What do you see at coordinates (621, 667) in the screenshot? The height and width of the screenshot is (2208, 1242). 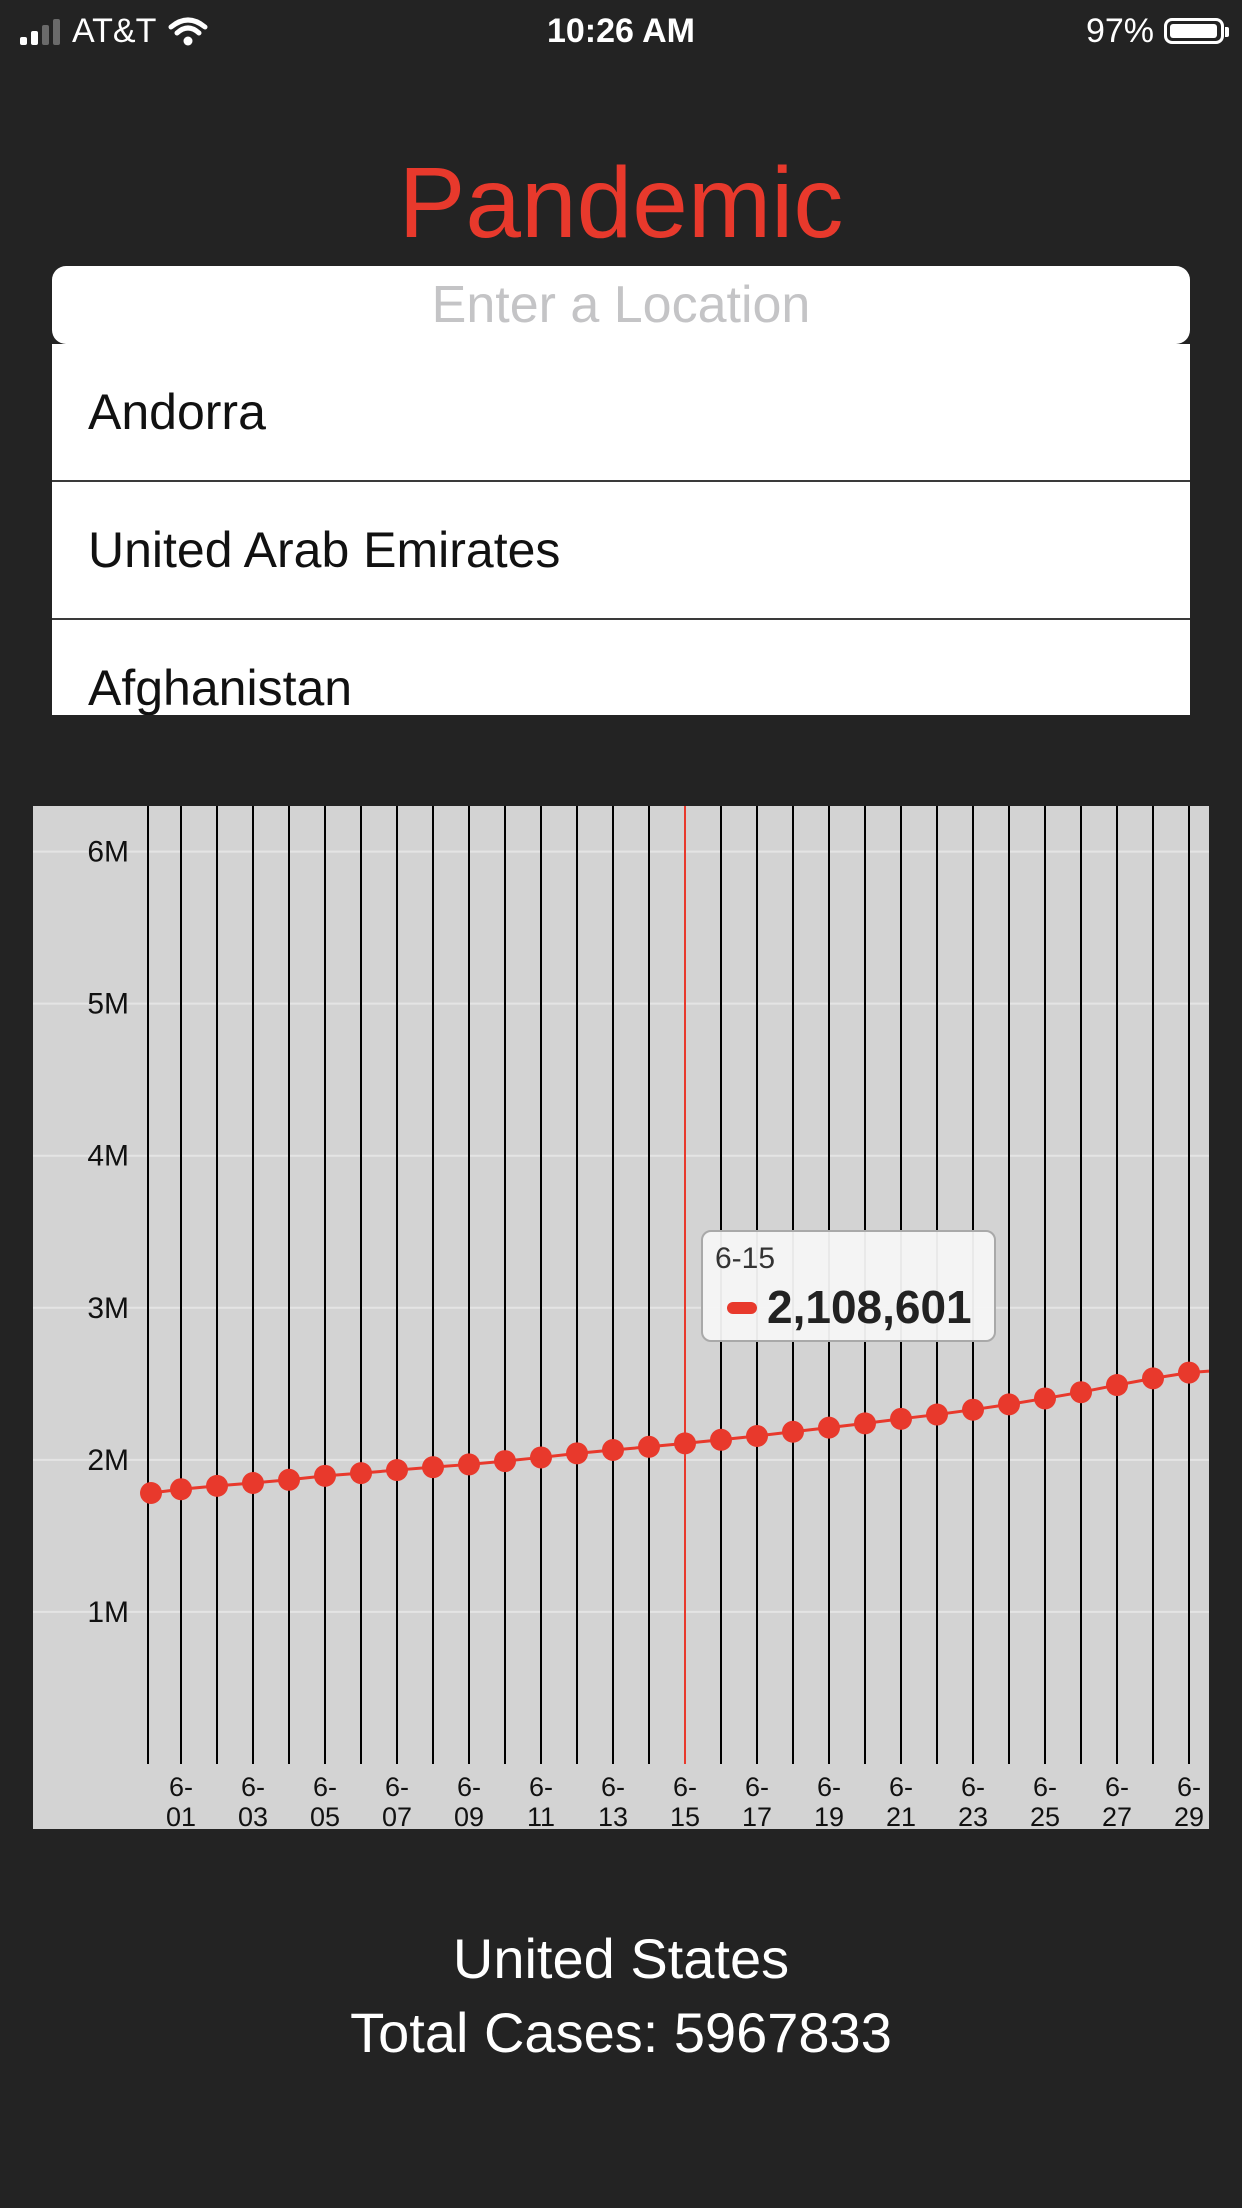 I see `suggestion-item: Afghanistan` at bounding box center [621, 667].